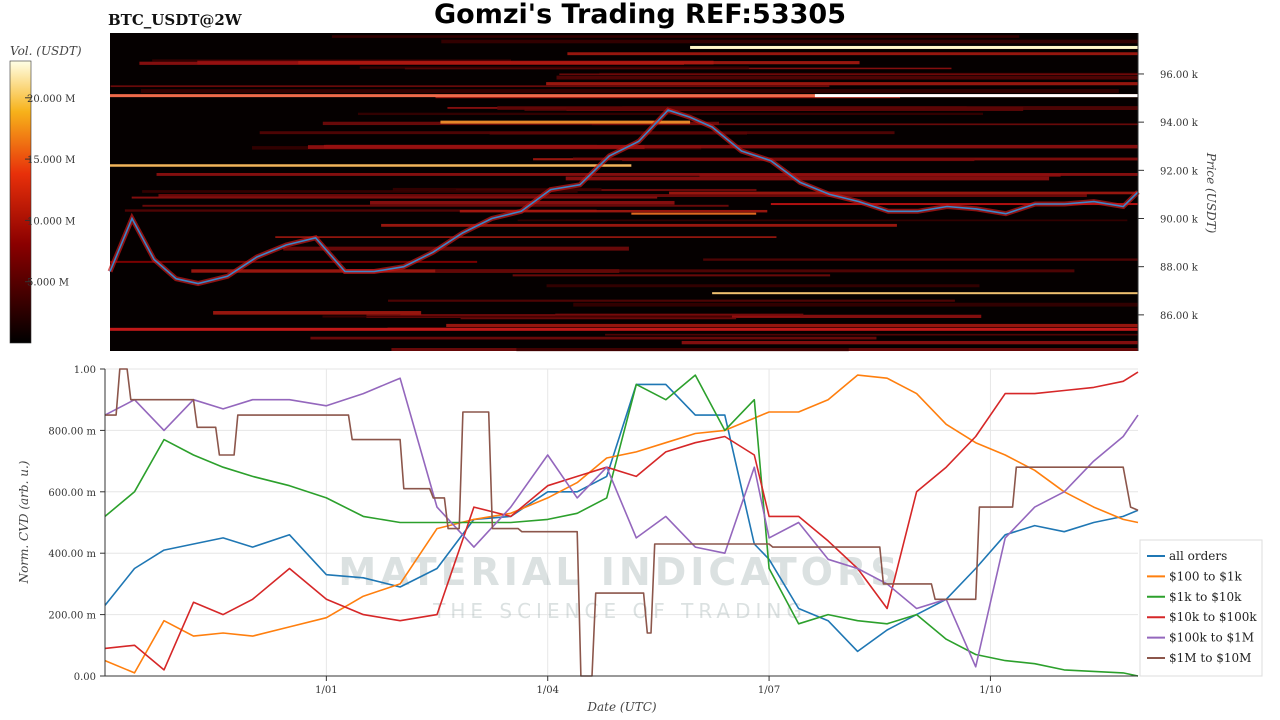 This screenshot has height=720, width=1280. What do you see at coordinates (72, 431) in the screenshot?
I see `y-tick-label: 800.00 m` at bounding box center [72, 431].